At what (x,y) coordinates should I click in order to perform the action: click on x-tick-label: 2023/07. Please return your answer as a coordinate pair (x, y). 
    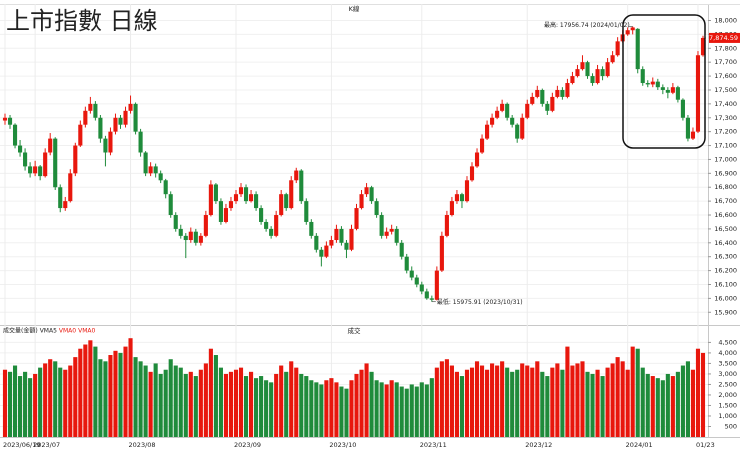
    Looking at the image, I should click on (46, 445).